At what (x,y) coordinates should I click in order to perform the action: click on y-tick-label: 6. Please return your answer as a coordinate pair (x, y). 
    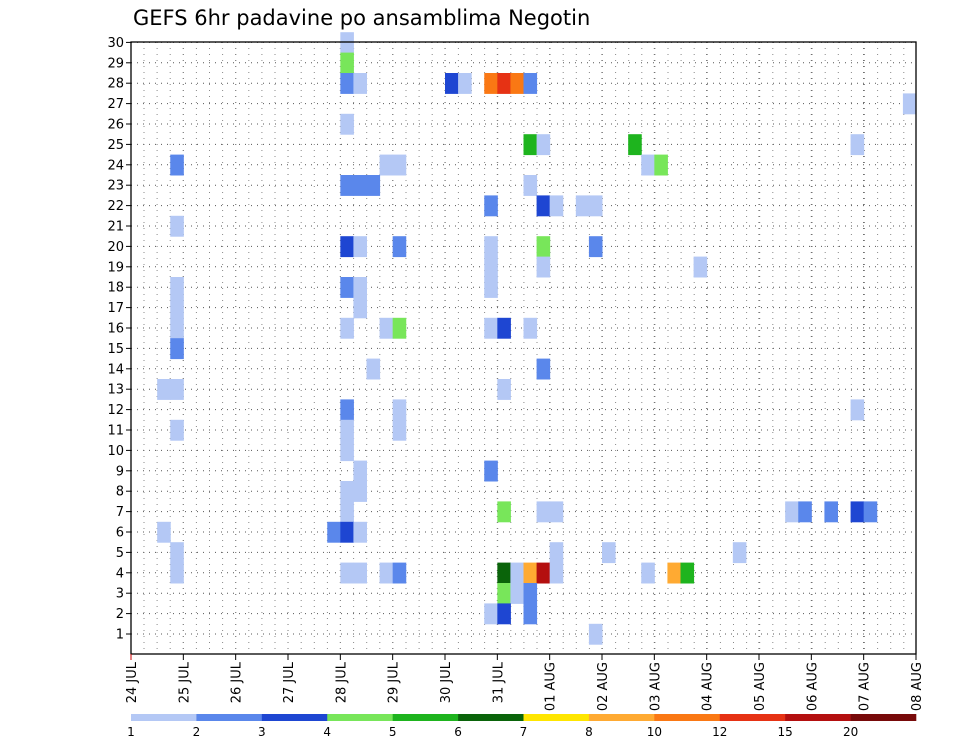
    Looking at the image, I should click on (120, 533).